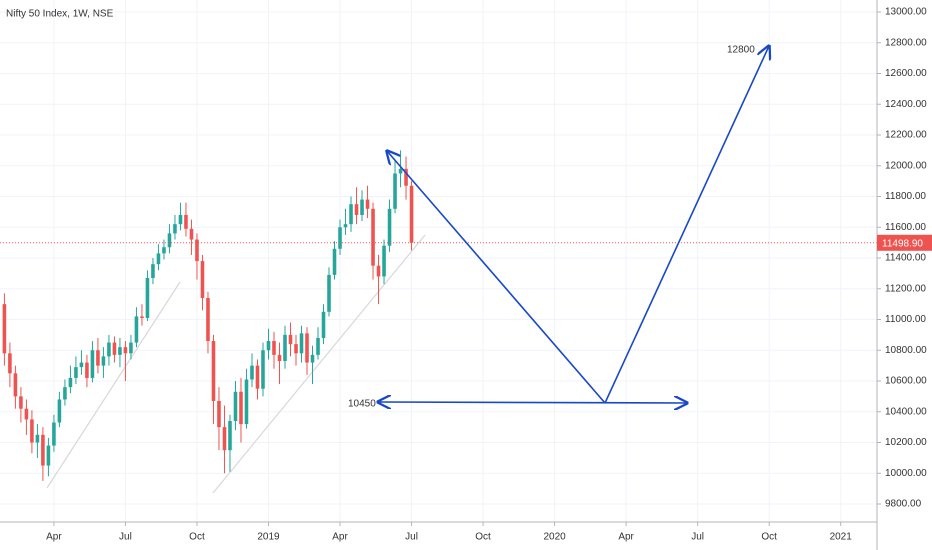 This screenshot has height=550, width=932. Describe the element at coordinates (841, 537) in the screenshot. I see `x-tick-label: 2021` at that location.